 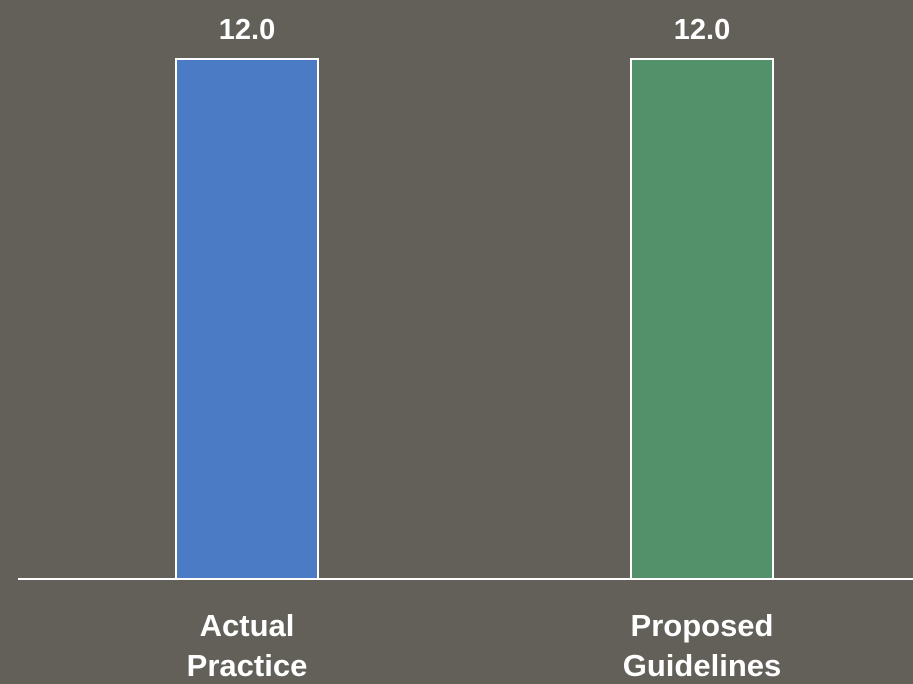 I want to click on data-label-1: 12.0, so click(x=702, y=30).